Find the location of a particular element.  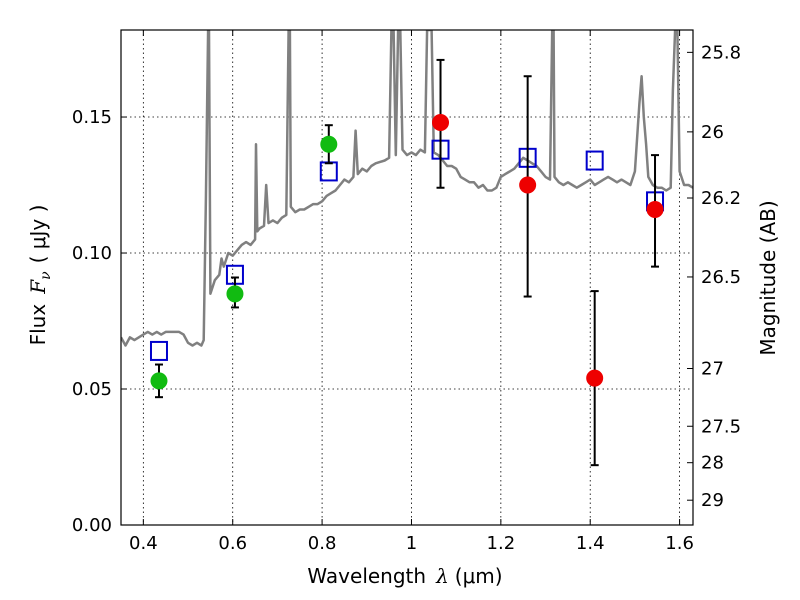

magnitude-tick-label: 26 is located at coordinates (712, 132).